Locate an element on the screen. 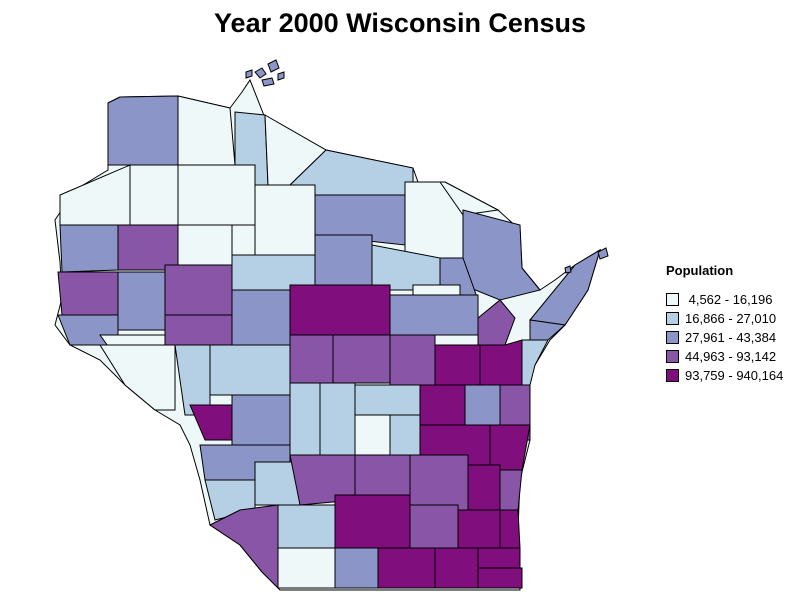  map-title: Year 2000 Wisconsin Census is located at coordinates (400, 23).